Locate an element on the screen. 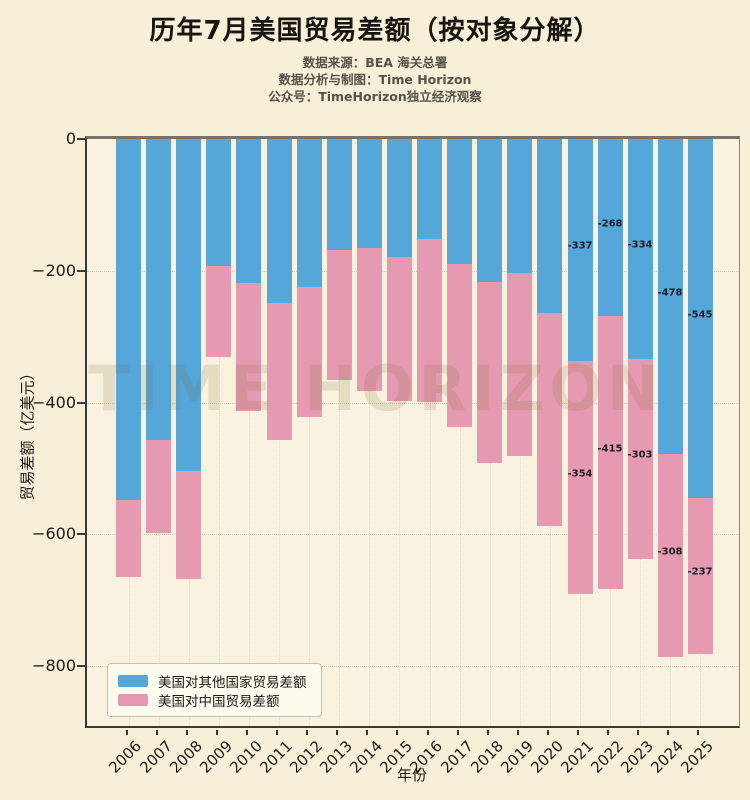 The image size is (750, 800). legend-label-china: 美国对中国贸易差额 is located at coordinates (219, 701).